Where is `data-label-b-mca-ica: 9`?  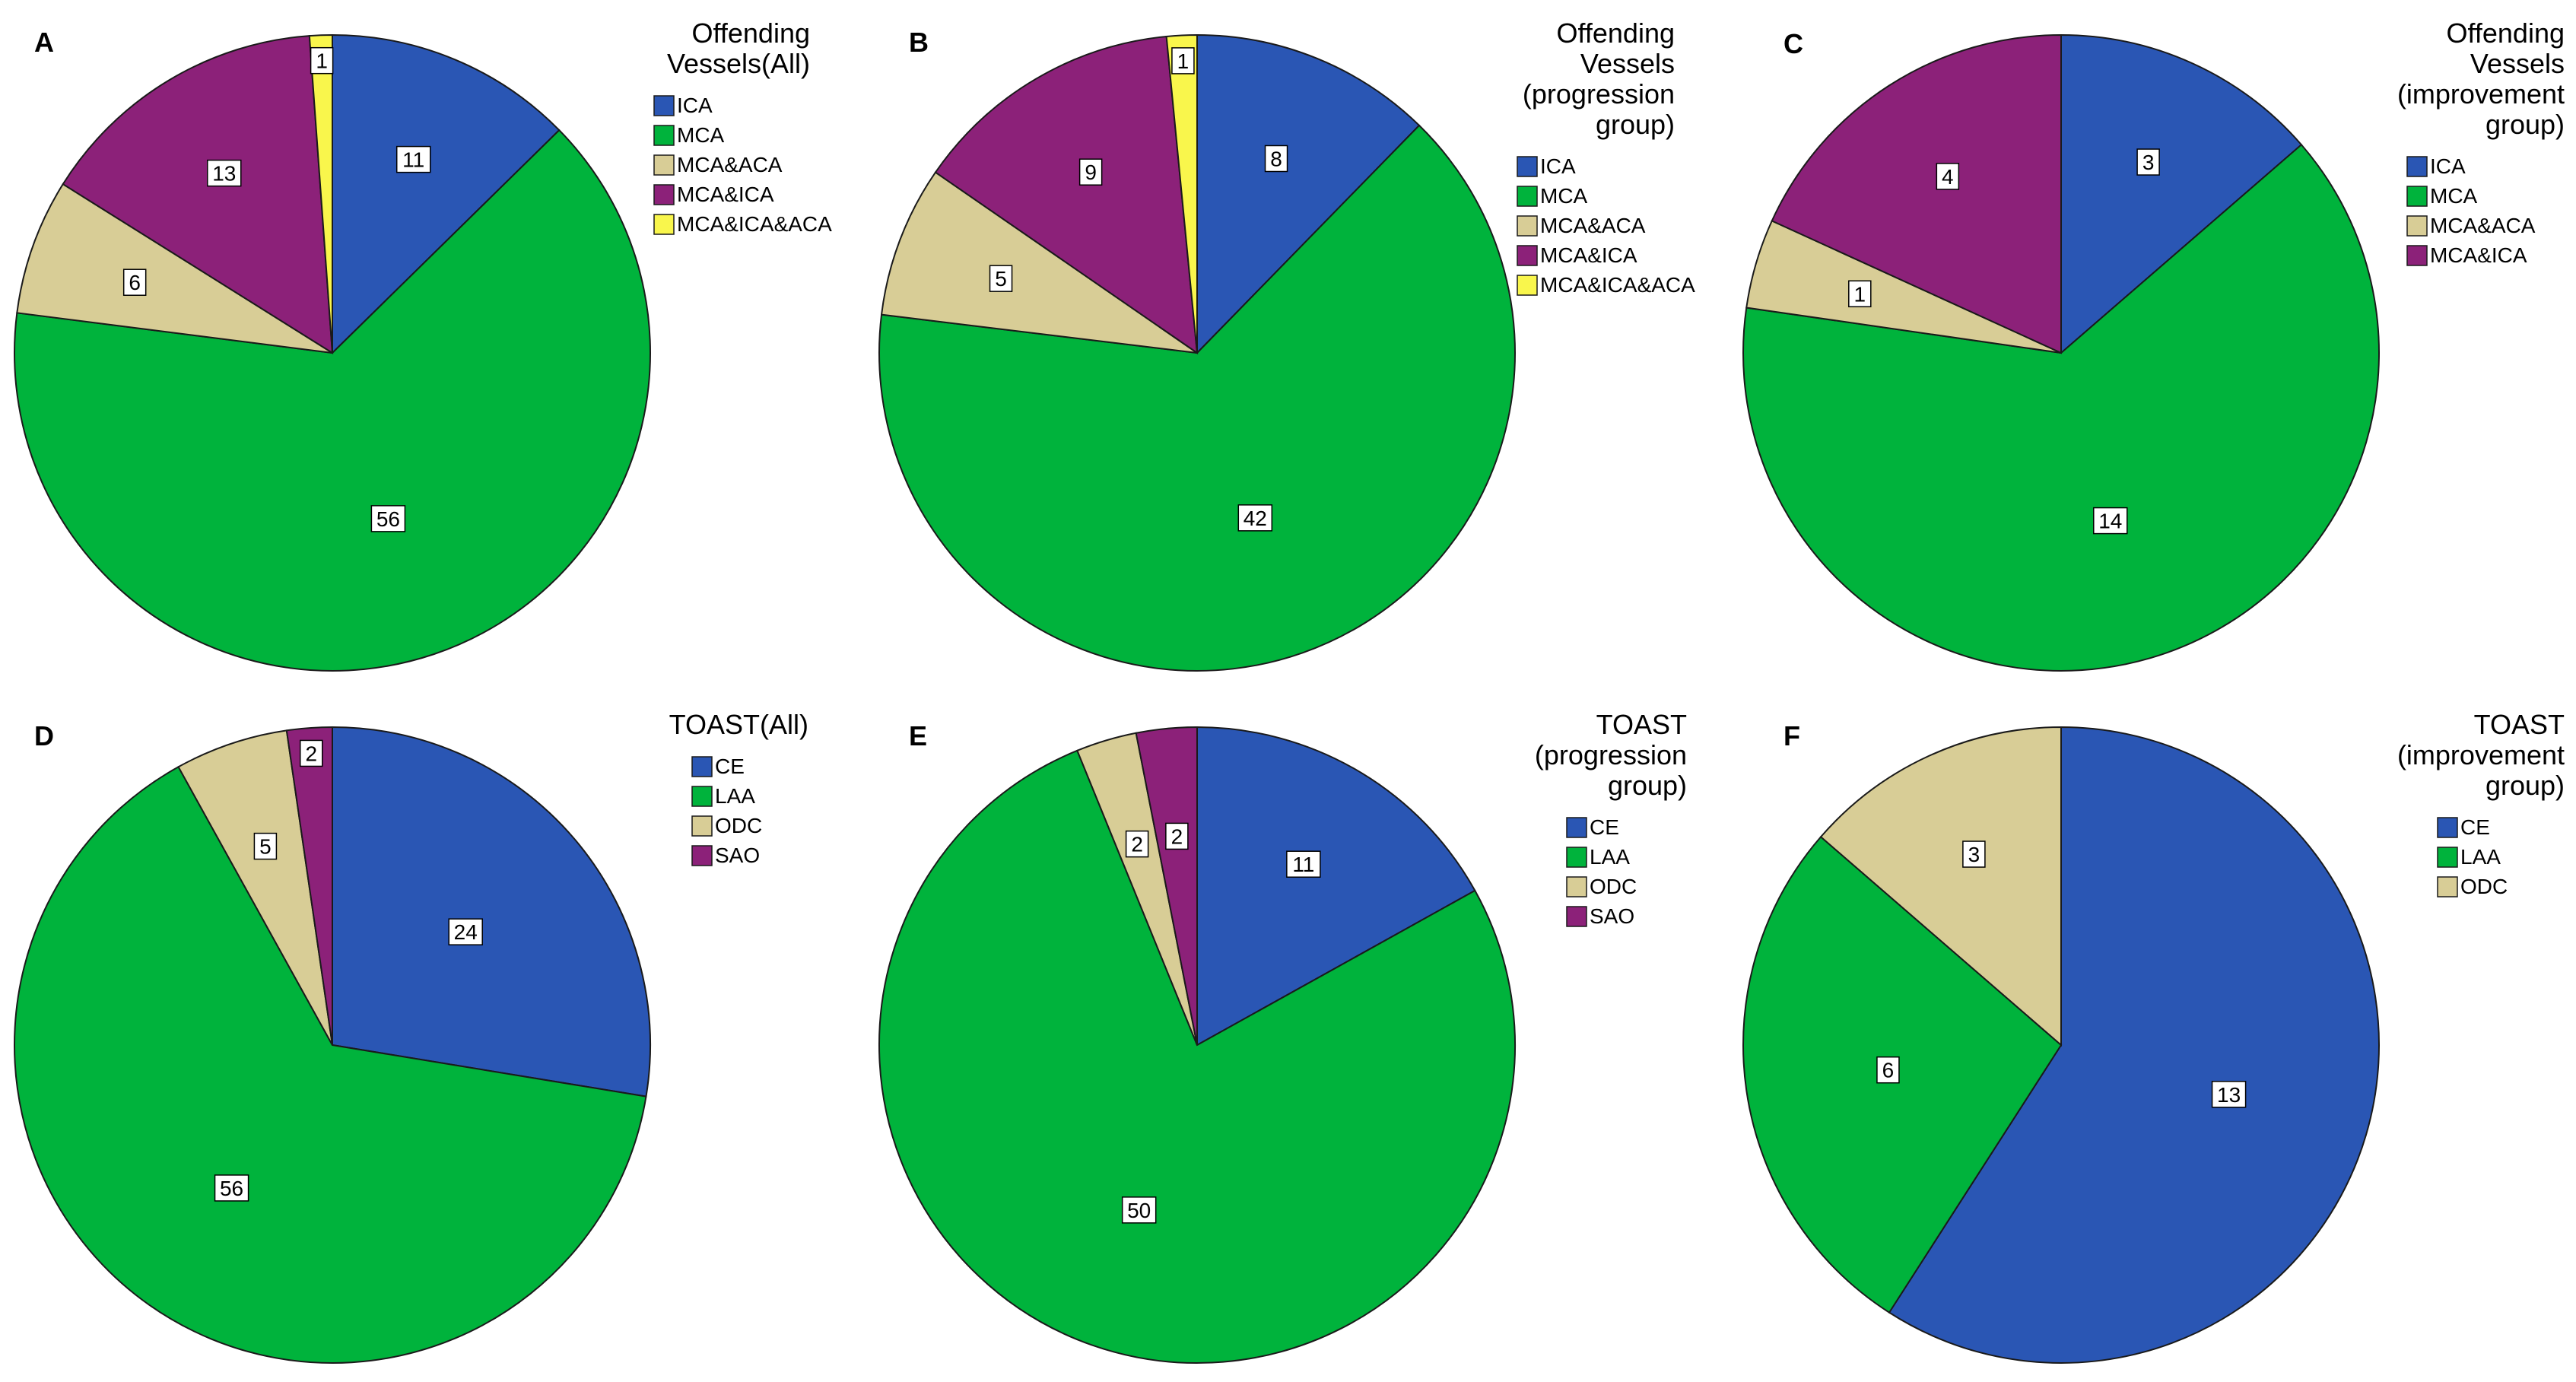 data-label-b-mca-ica: 9 is located at coordinates (1090, 172).